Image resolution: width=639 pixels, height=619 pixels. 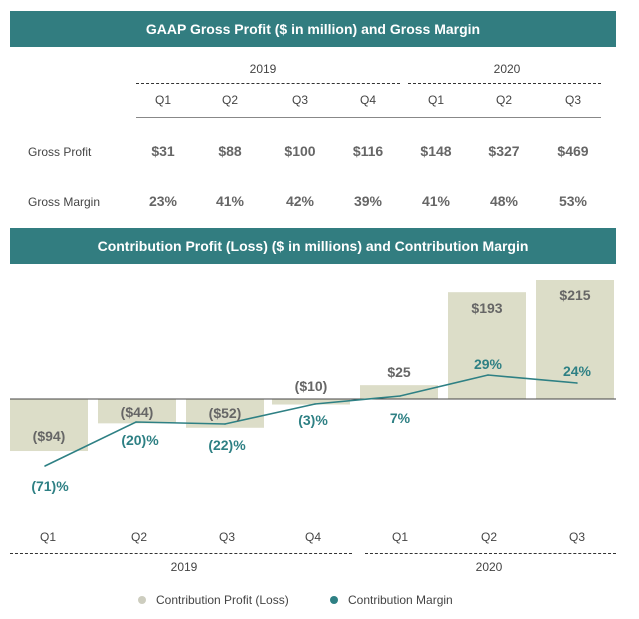 What do you see at coordinates (504, 201) in the screenshot?
I see `gross-margin-value: 48%` at bounding box center [504, 201].